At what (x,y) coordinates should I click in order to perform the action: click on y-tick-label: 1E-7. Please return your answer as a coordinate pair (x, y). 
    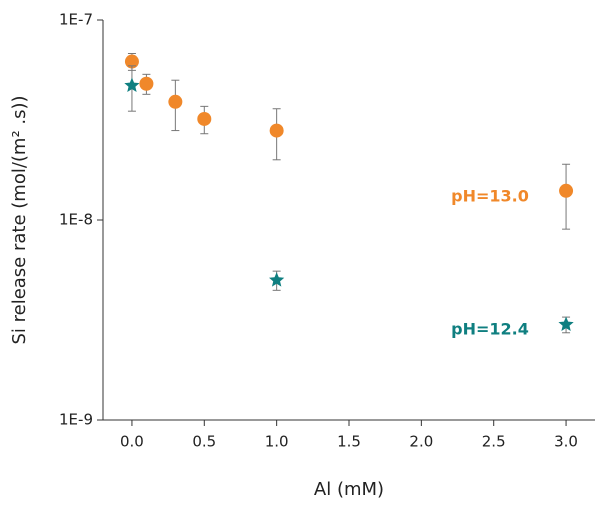
    Looking at the image, I should click on (76, 20).